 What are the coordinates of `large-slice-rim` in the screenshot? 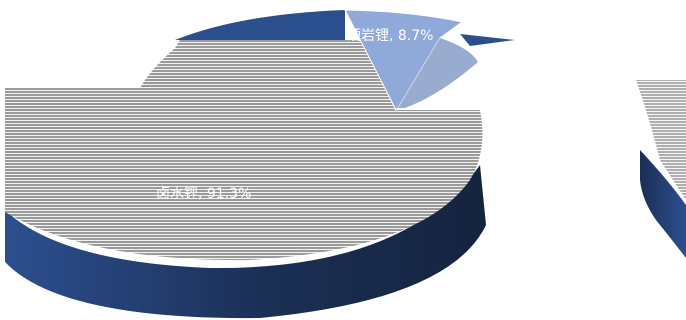 It's located at (260, 25).